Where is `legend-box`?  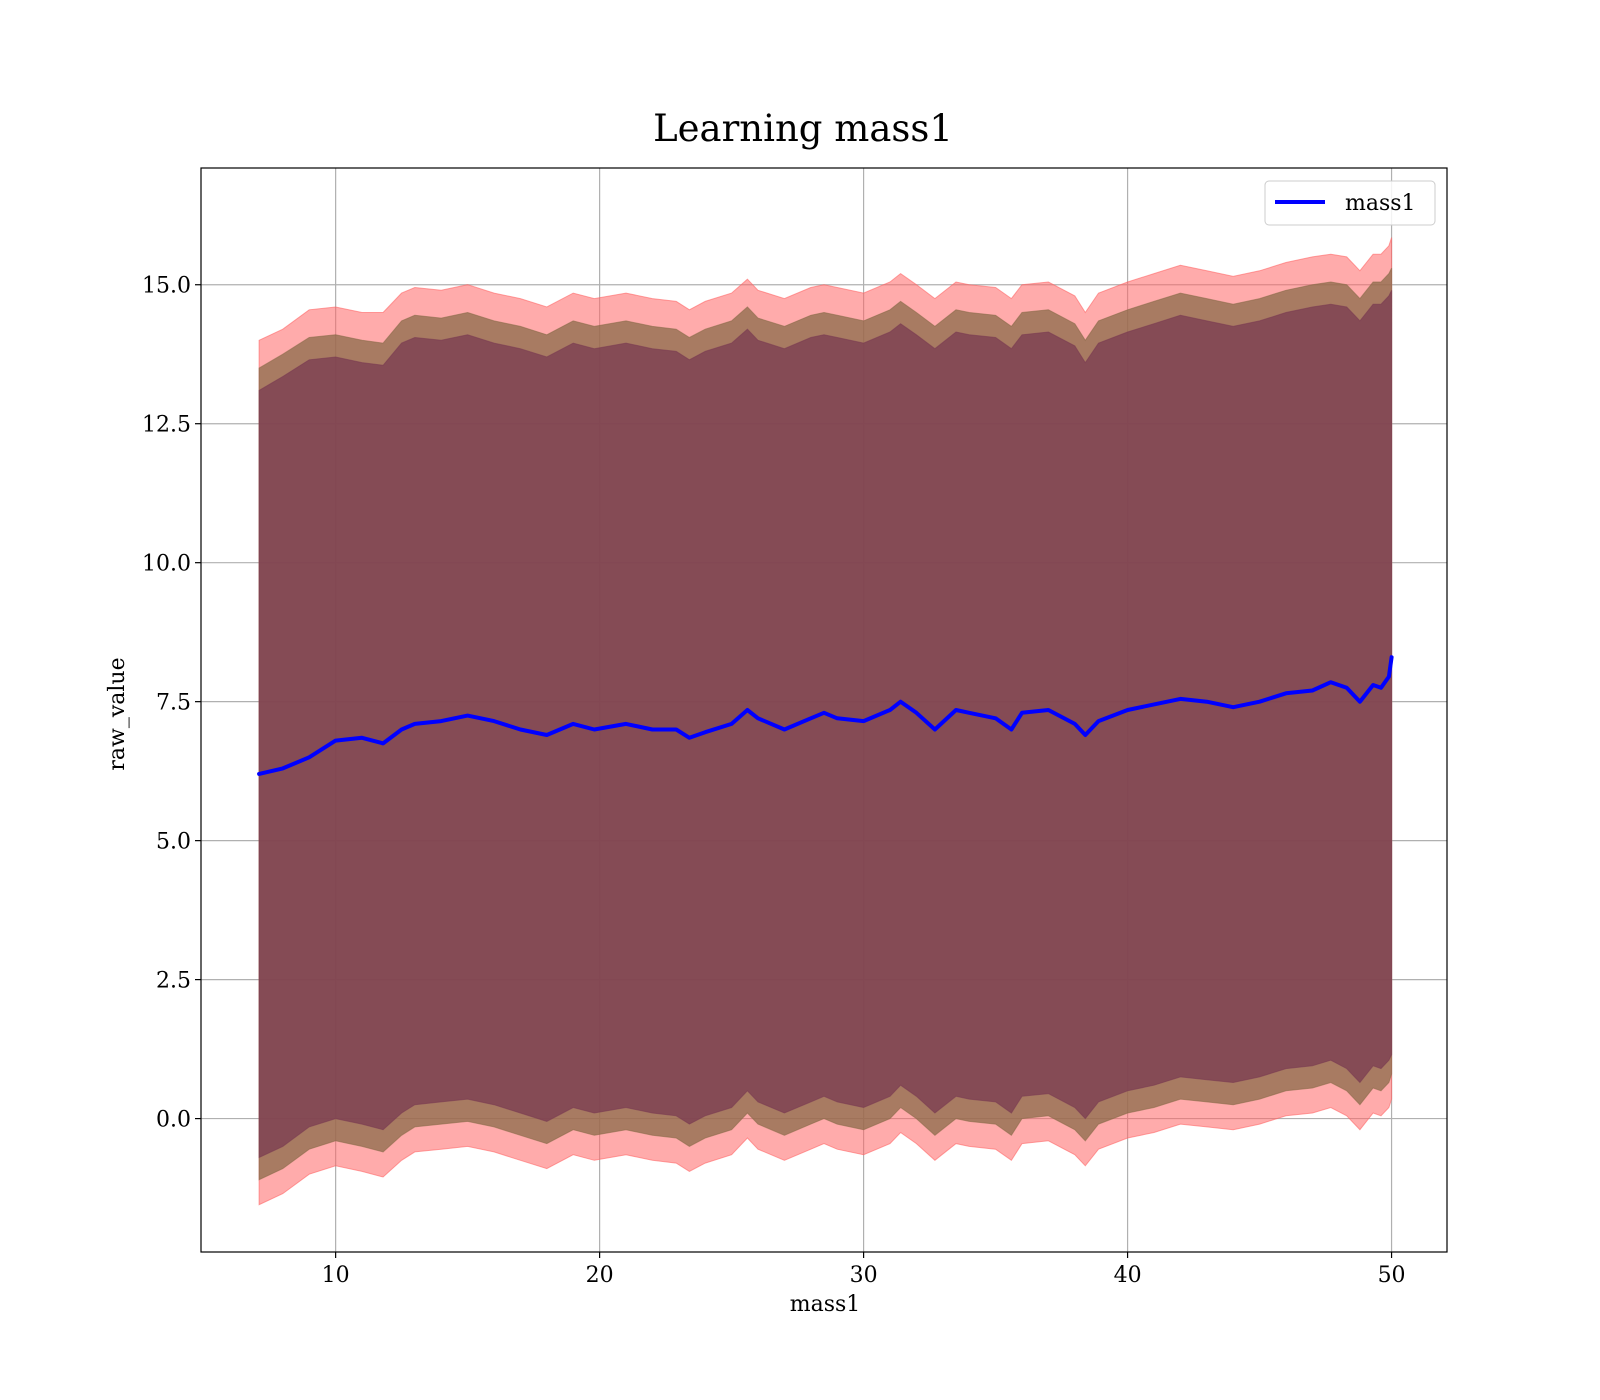
legend-box is located at coordinates (1350, 203).